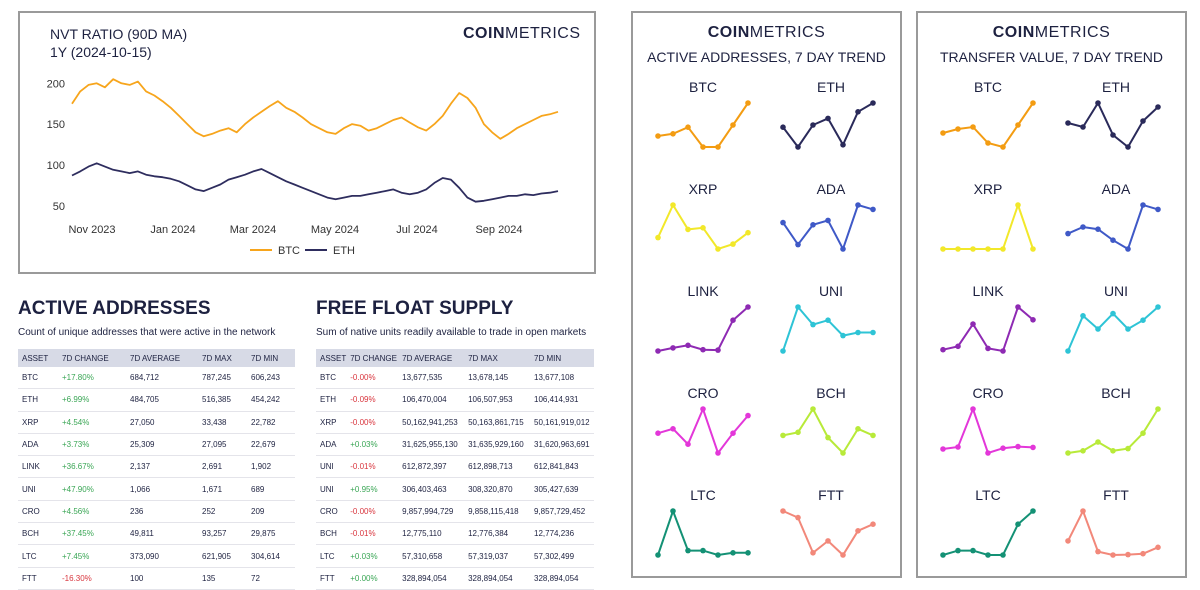 This screenshot has height=590, width=1200. I want to click on value-cell: 612,898,713, so click(497, 467).